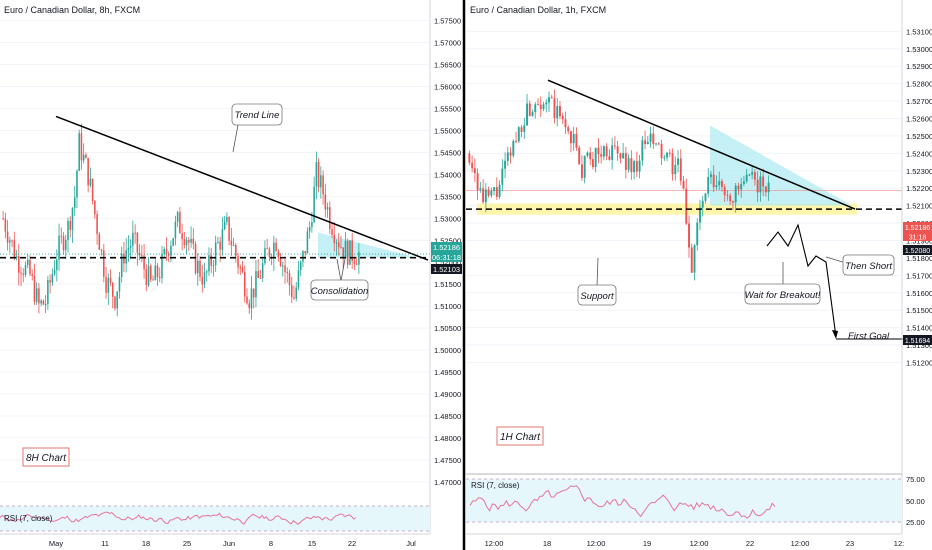  Describe the element at coordinates (312, 543) in the screenshot. I see `time-tick-label: 15` at that location.